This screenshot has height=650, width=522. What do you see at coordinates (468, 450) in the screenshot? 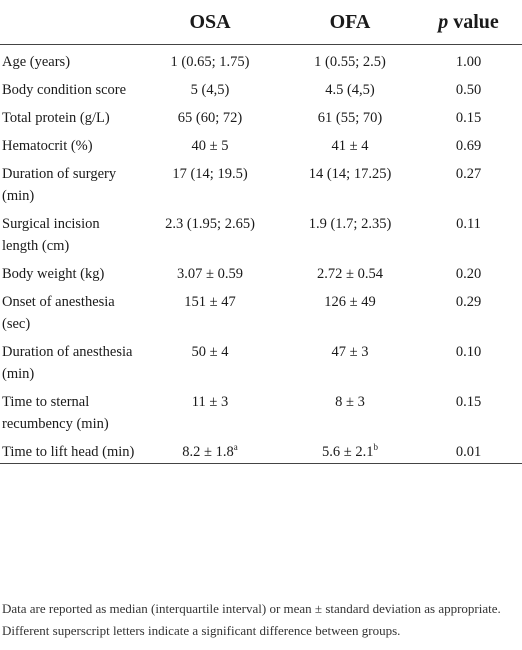
I see `cell-p-value: 0.01` at bounding box center [468, 450].